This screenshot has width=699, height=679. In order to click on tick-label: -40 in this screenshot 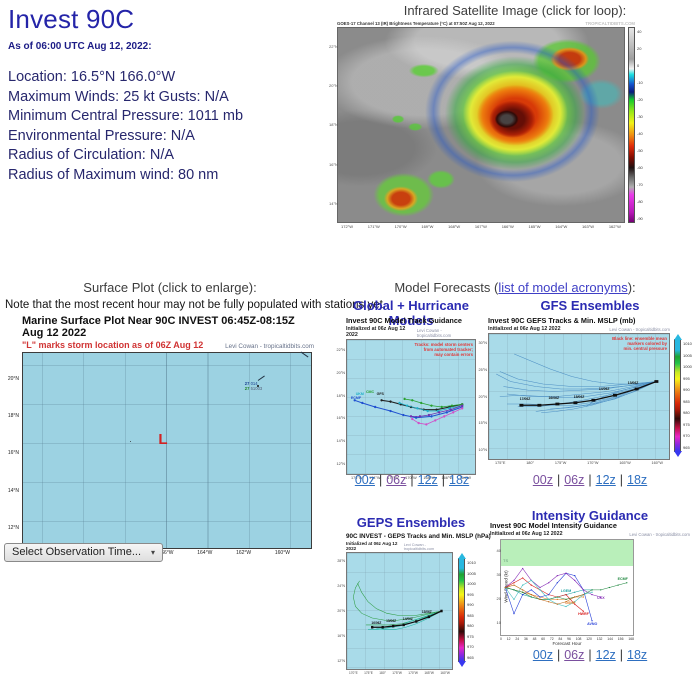, I will do `click(640, 133)`.